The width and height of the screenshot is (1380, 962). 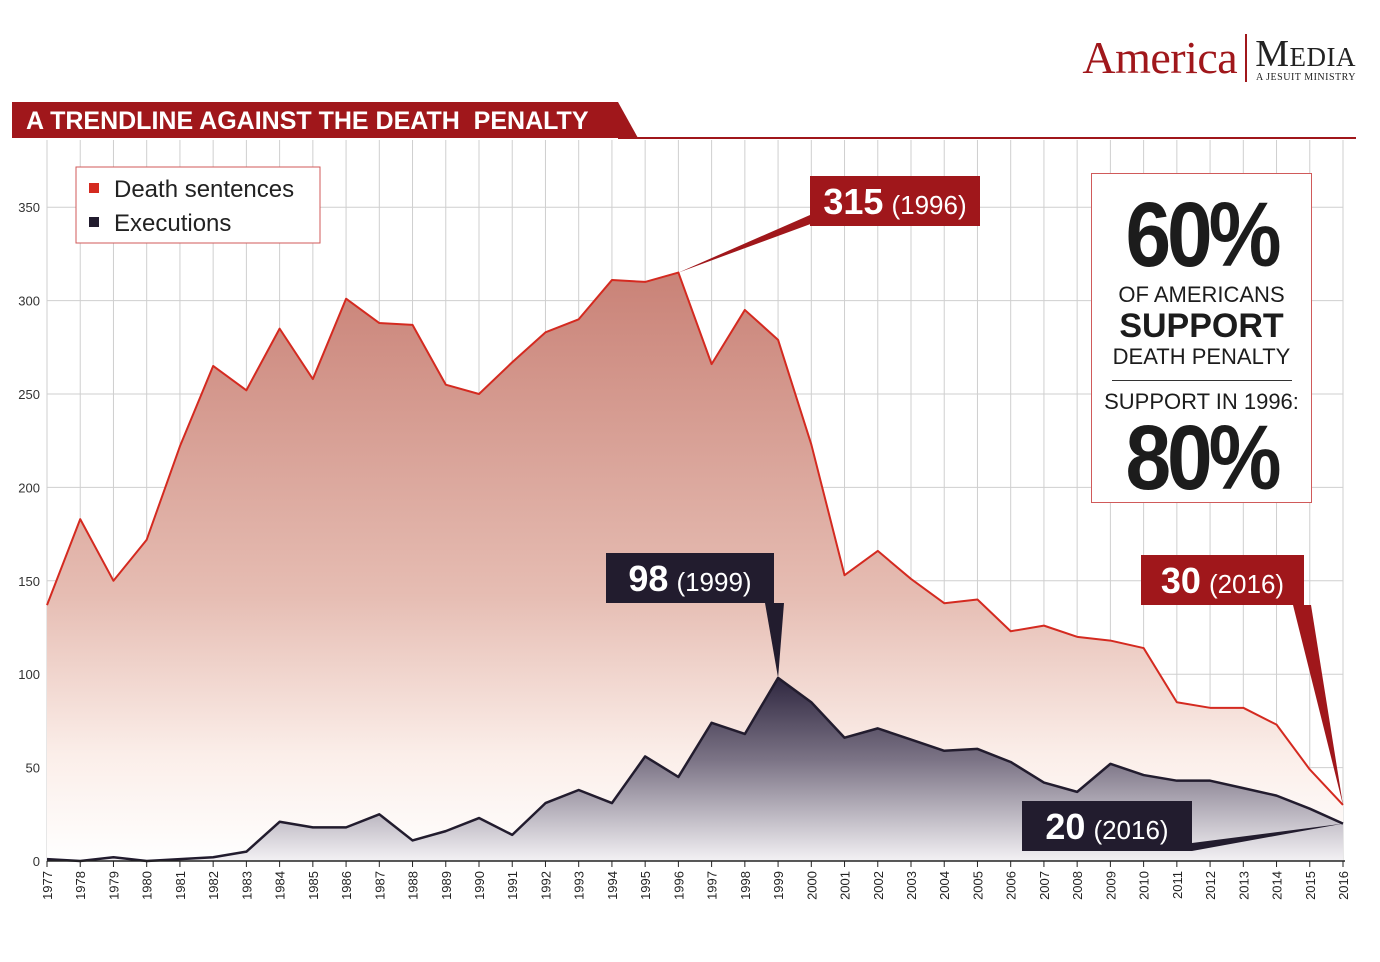 What do you see at coordinates (928, 205) in the screenshot?
I see `callout-year: (1996)` at bounding box center [928, 205].